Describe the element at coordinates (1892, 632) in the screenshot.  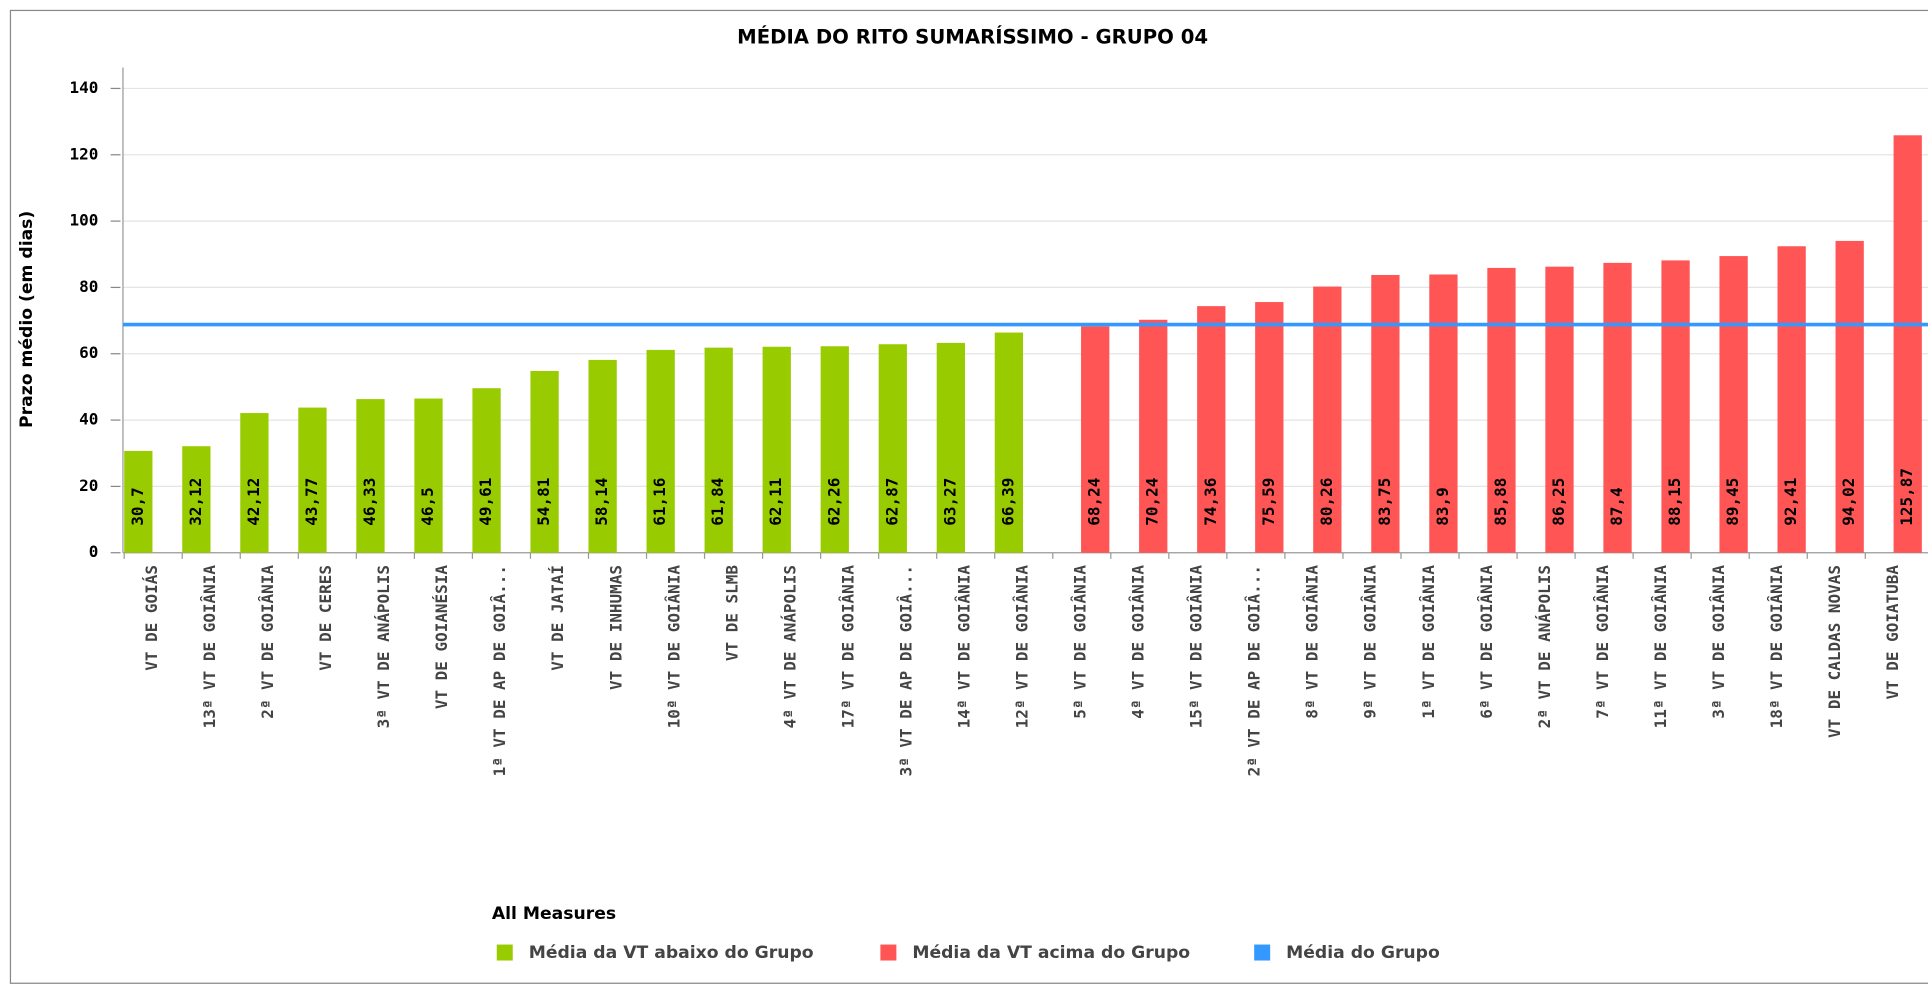
I see `x-tick-label: VT DE GOIATUBA` at that location.